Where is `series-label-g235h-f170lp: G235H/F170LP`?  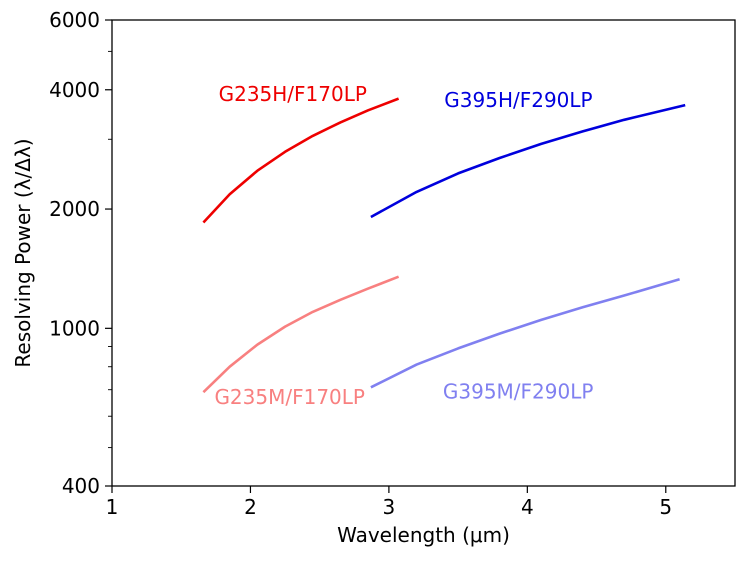 series-label-g235h-f170lp: G235H/F170LP is located at coordinates (293, 94).